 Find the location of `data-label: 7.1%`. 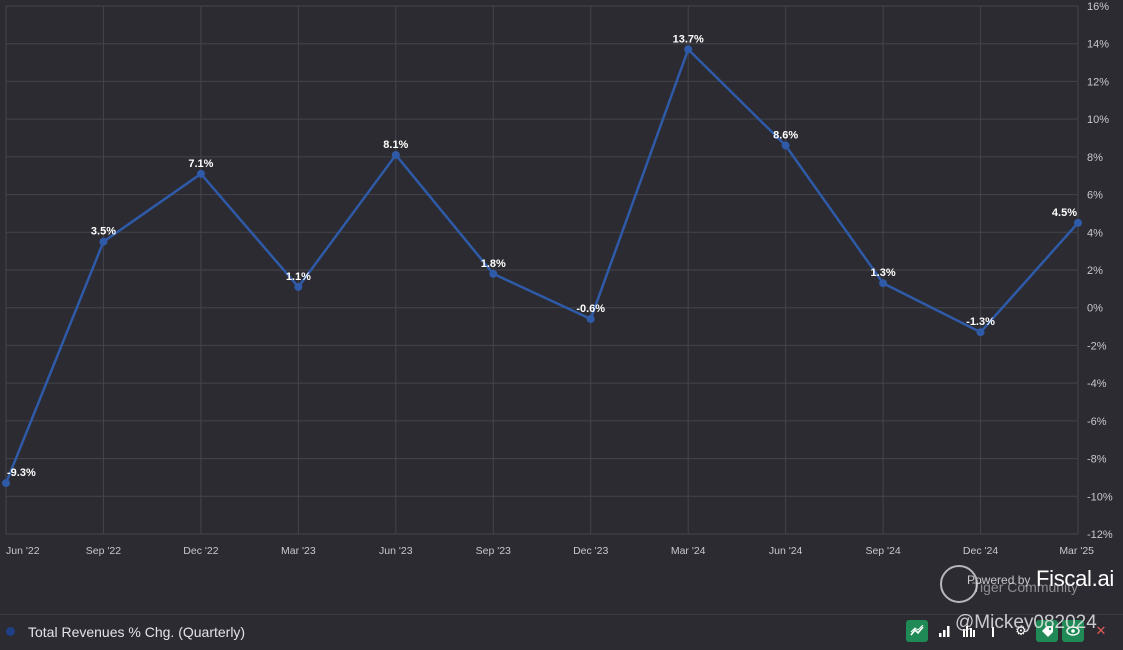

data-label: 7.1% is located at coordinates (200, 164).